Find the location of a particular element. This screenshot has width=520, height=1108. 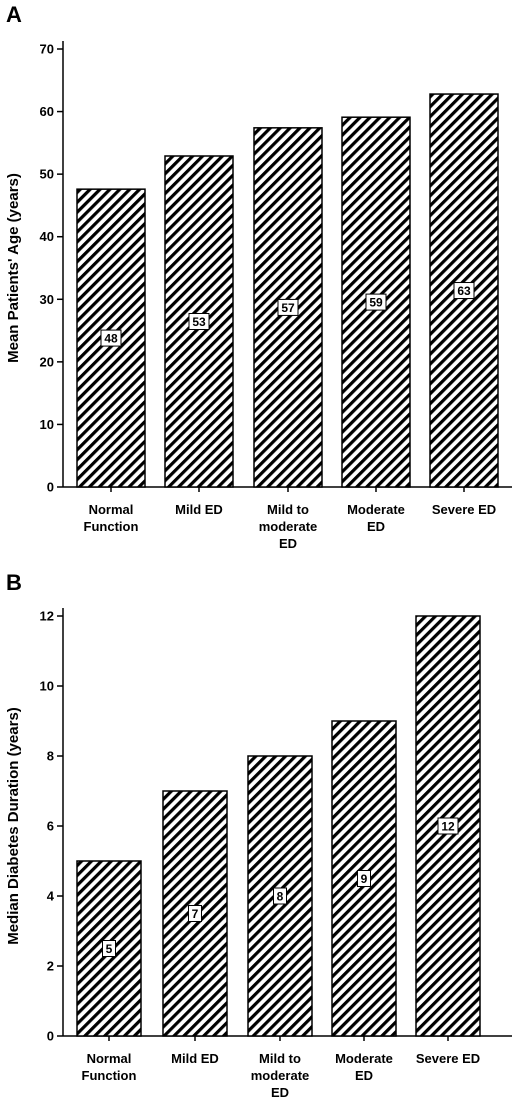

value-label: 5 is located at coordinates (109, 949).